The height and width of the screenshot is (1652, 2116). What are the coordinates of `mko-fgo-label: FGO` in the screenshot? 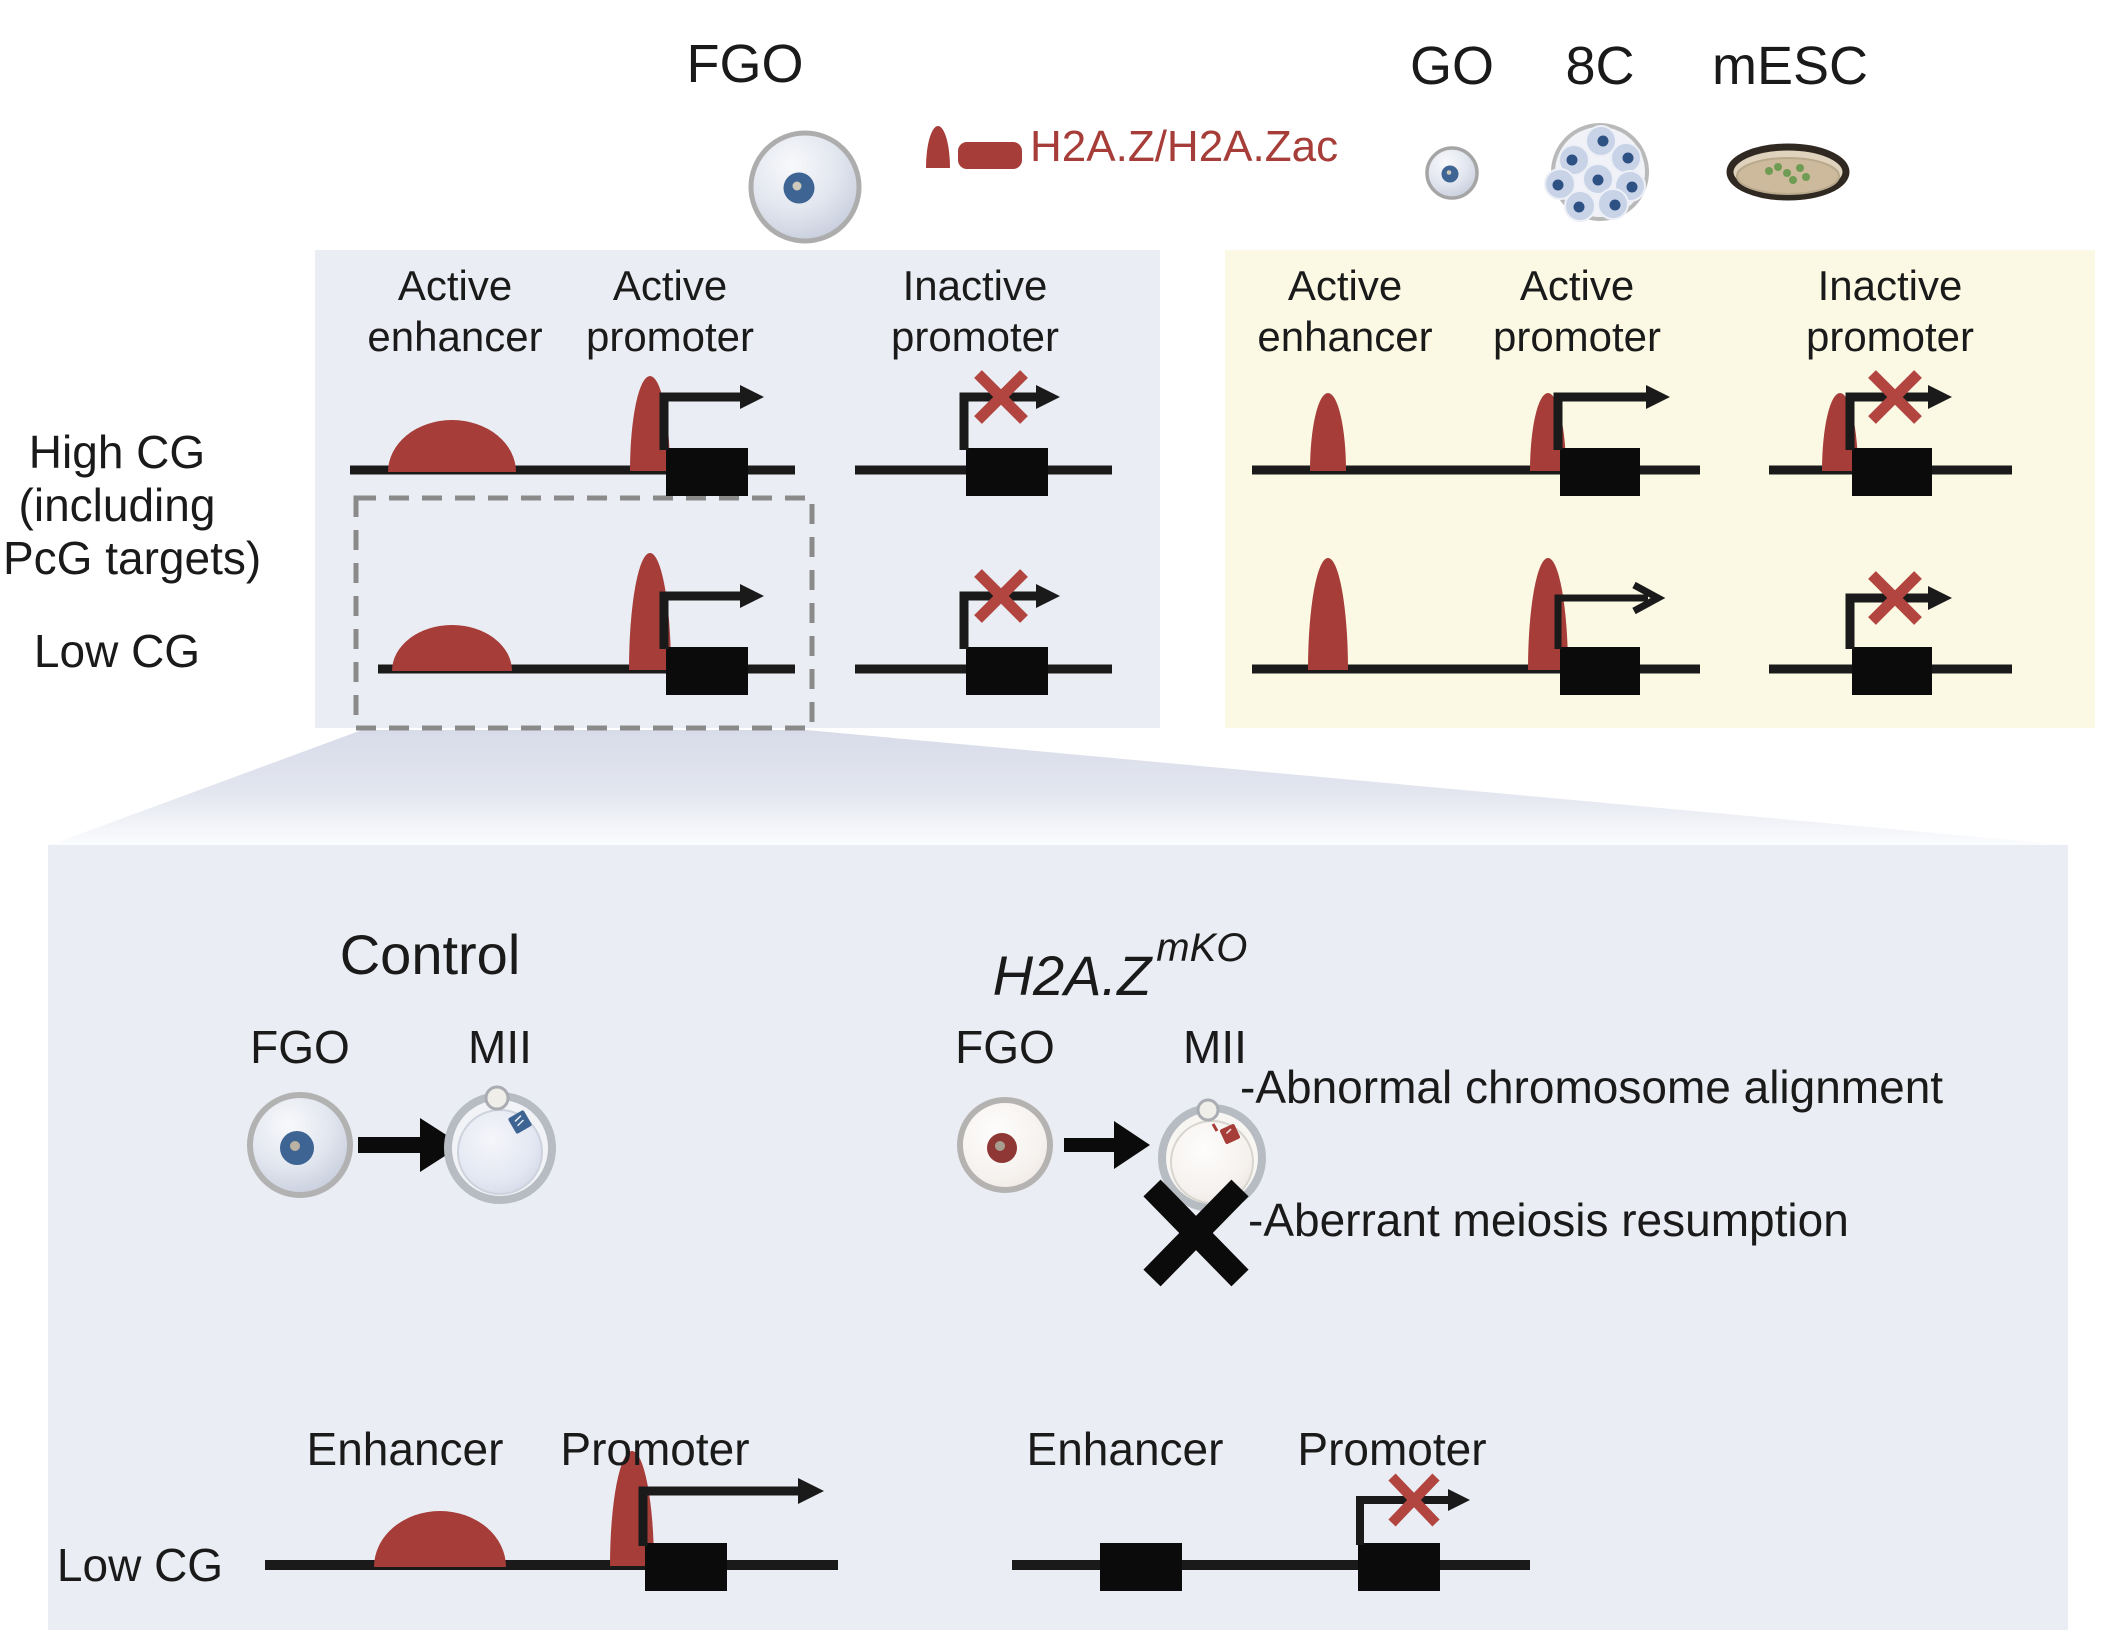 It's located at (1005, 1047).